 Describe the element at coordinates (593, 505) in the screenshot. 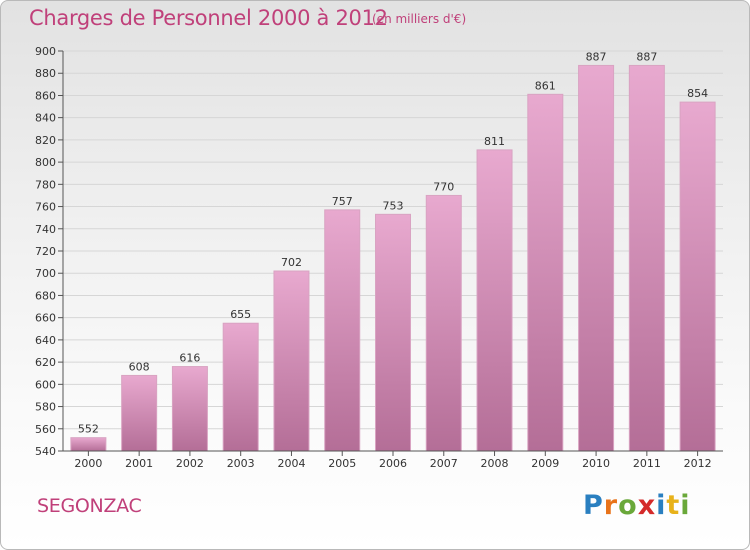

I see `logo-letter: P` at that location.